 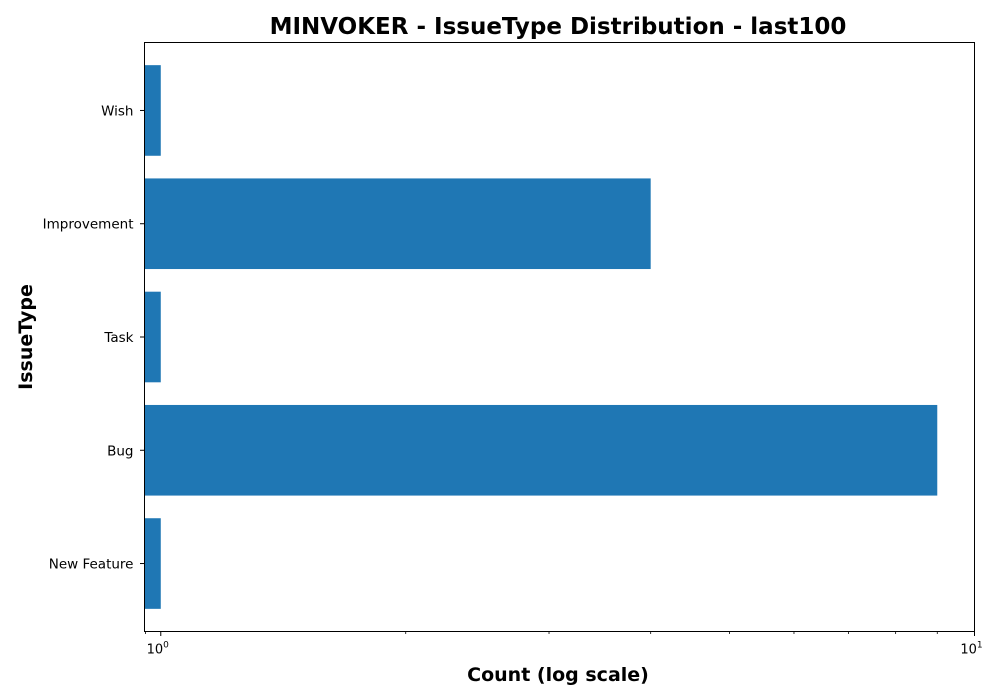 I want to click on y-tick-label-bug: Bug, so click(x=120, y=451).